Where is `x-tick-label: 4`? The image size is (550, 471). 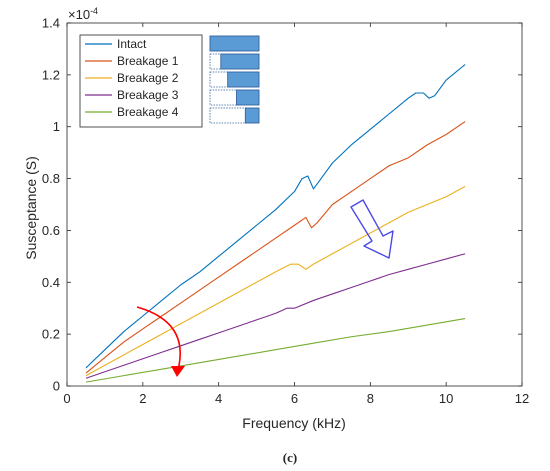
x-tick-label: 4 is located at coordinates (218, 398).